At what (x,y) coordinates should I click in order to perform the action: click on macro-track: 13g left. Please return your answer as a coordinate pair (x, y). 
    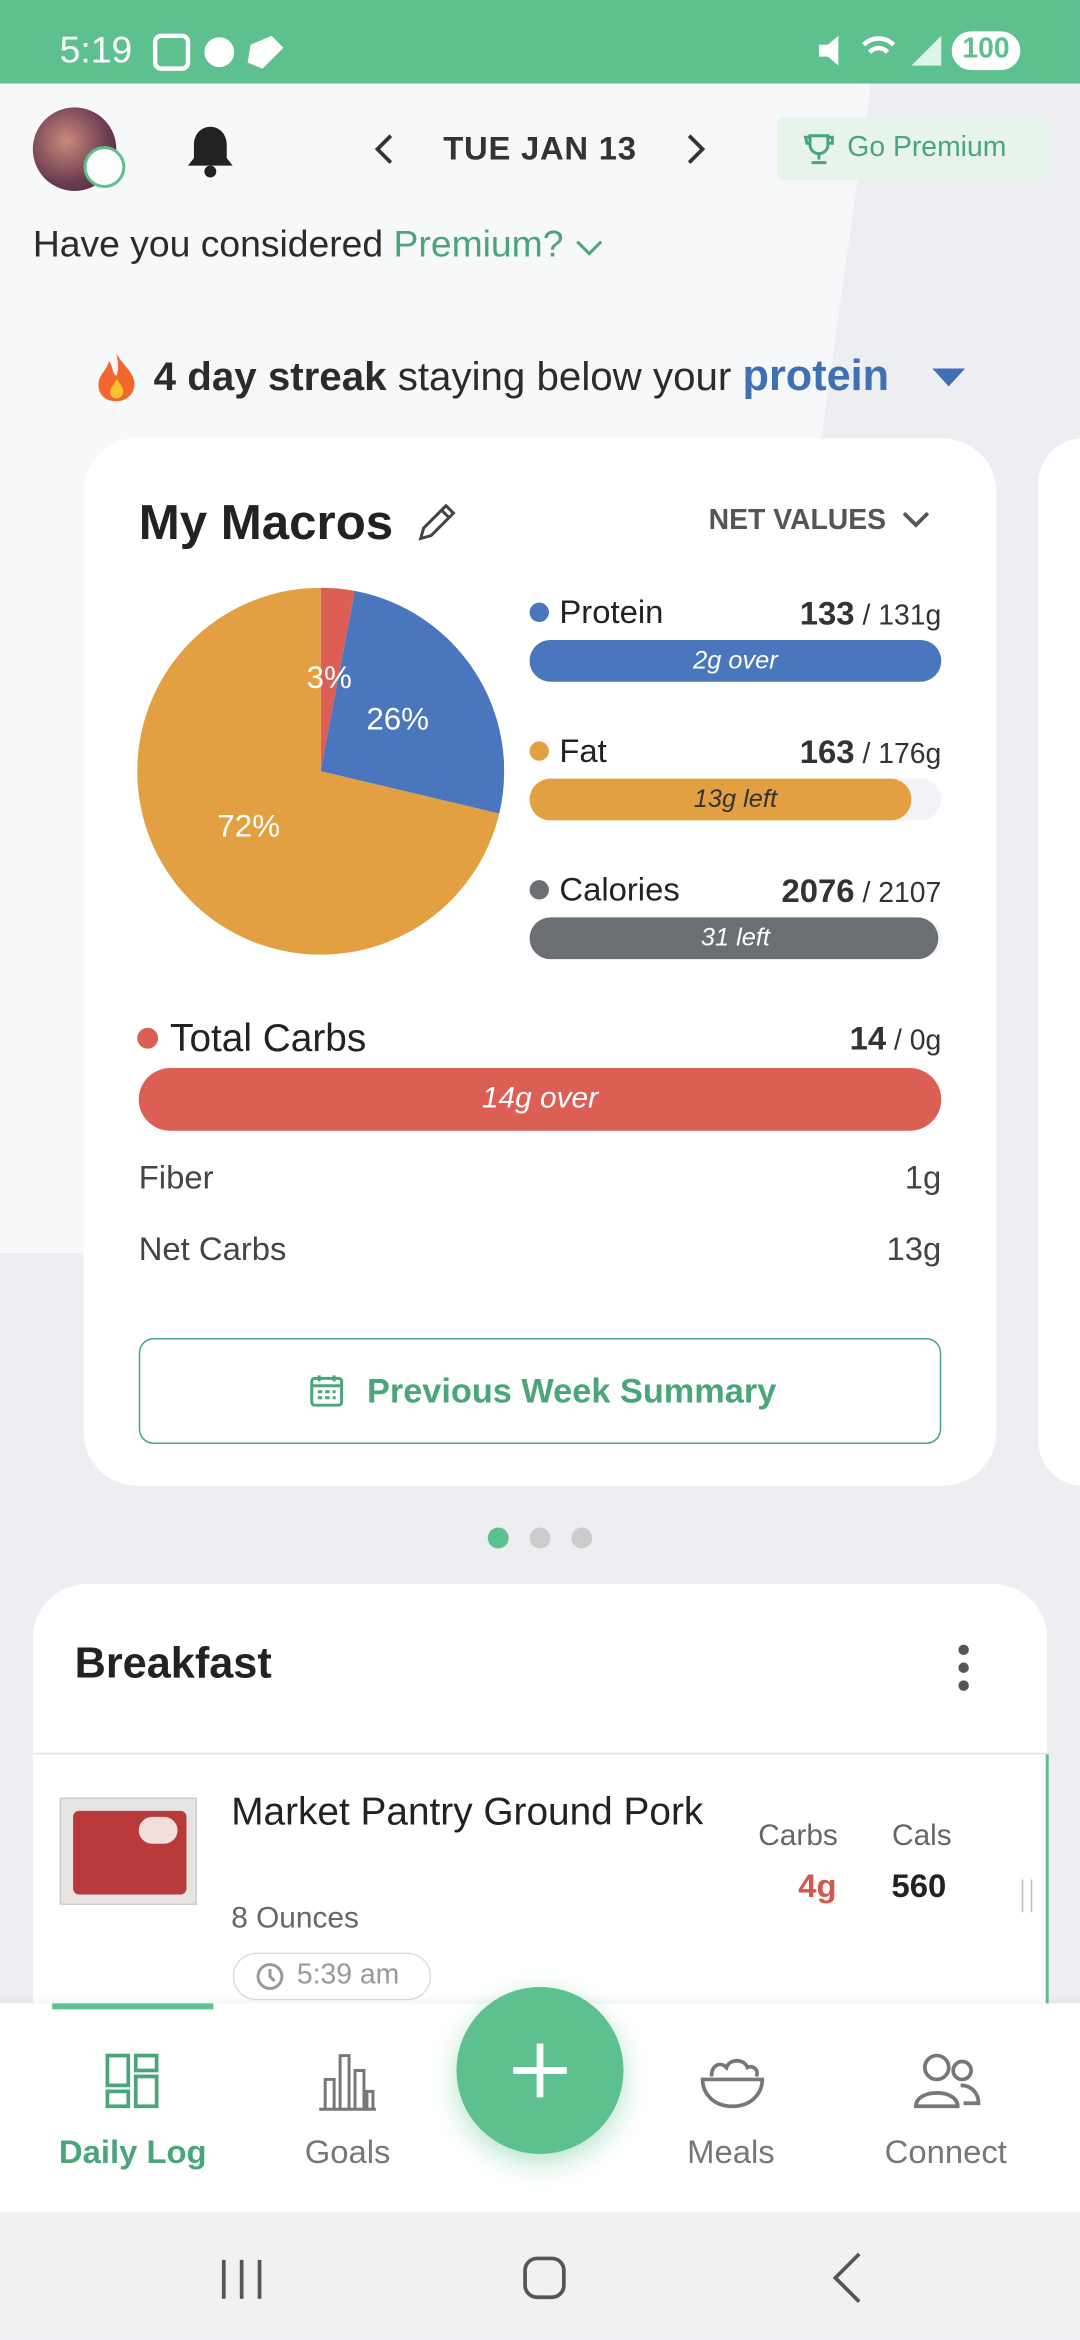
    Looking at the image, I should click on (735, 799).